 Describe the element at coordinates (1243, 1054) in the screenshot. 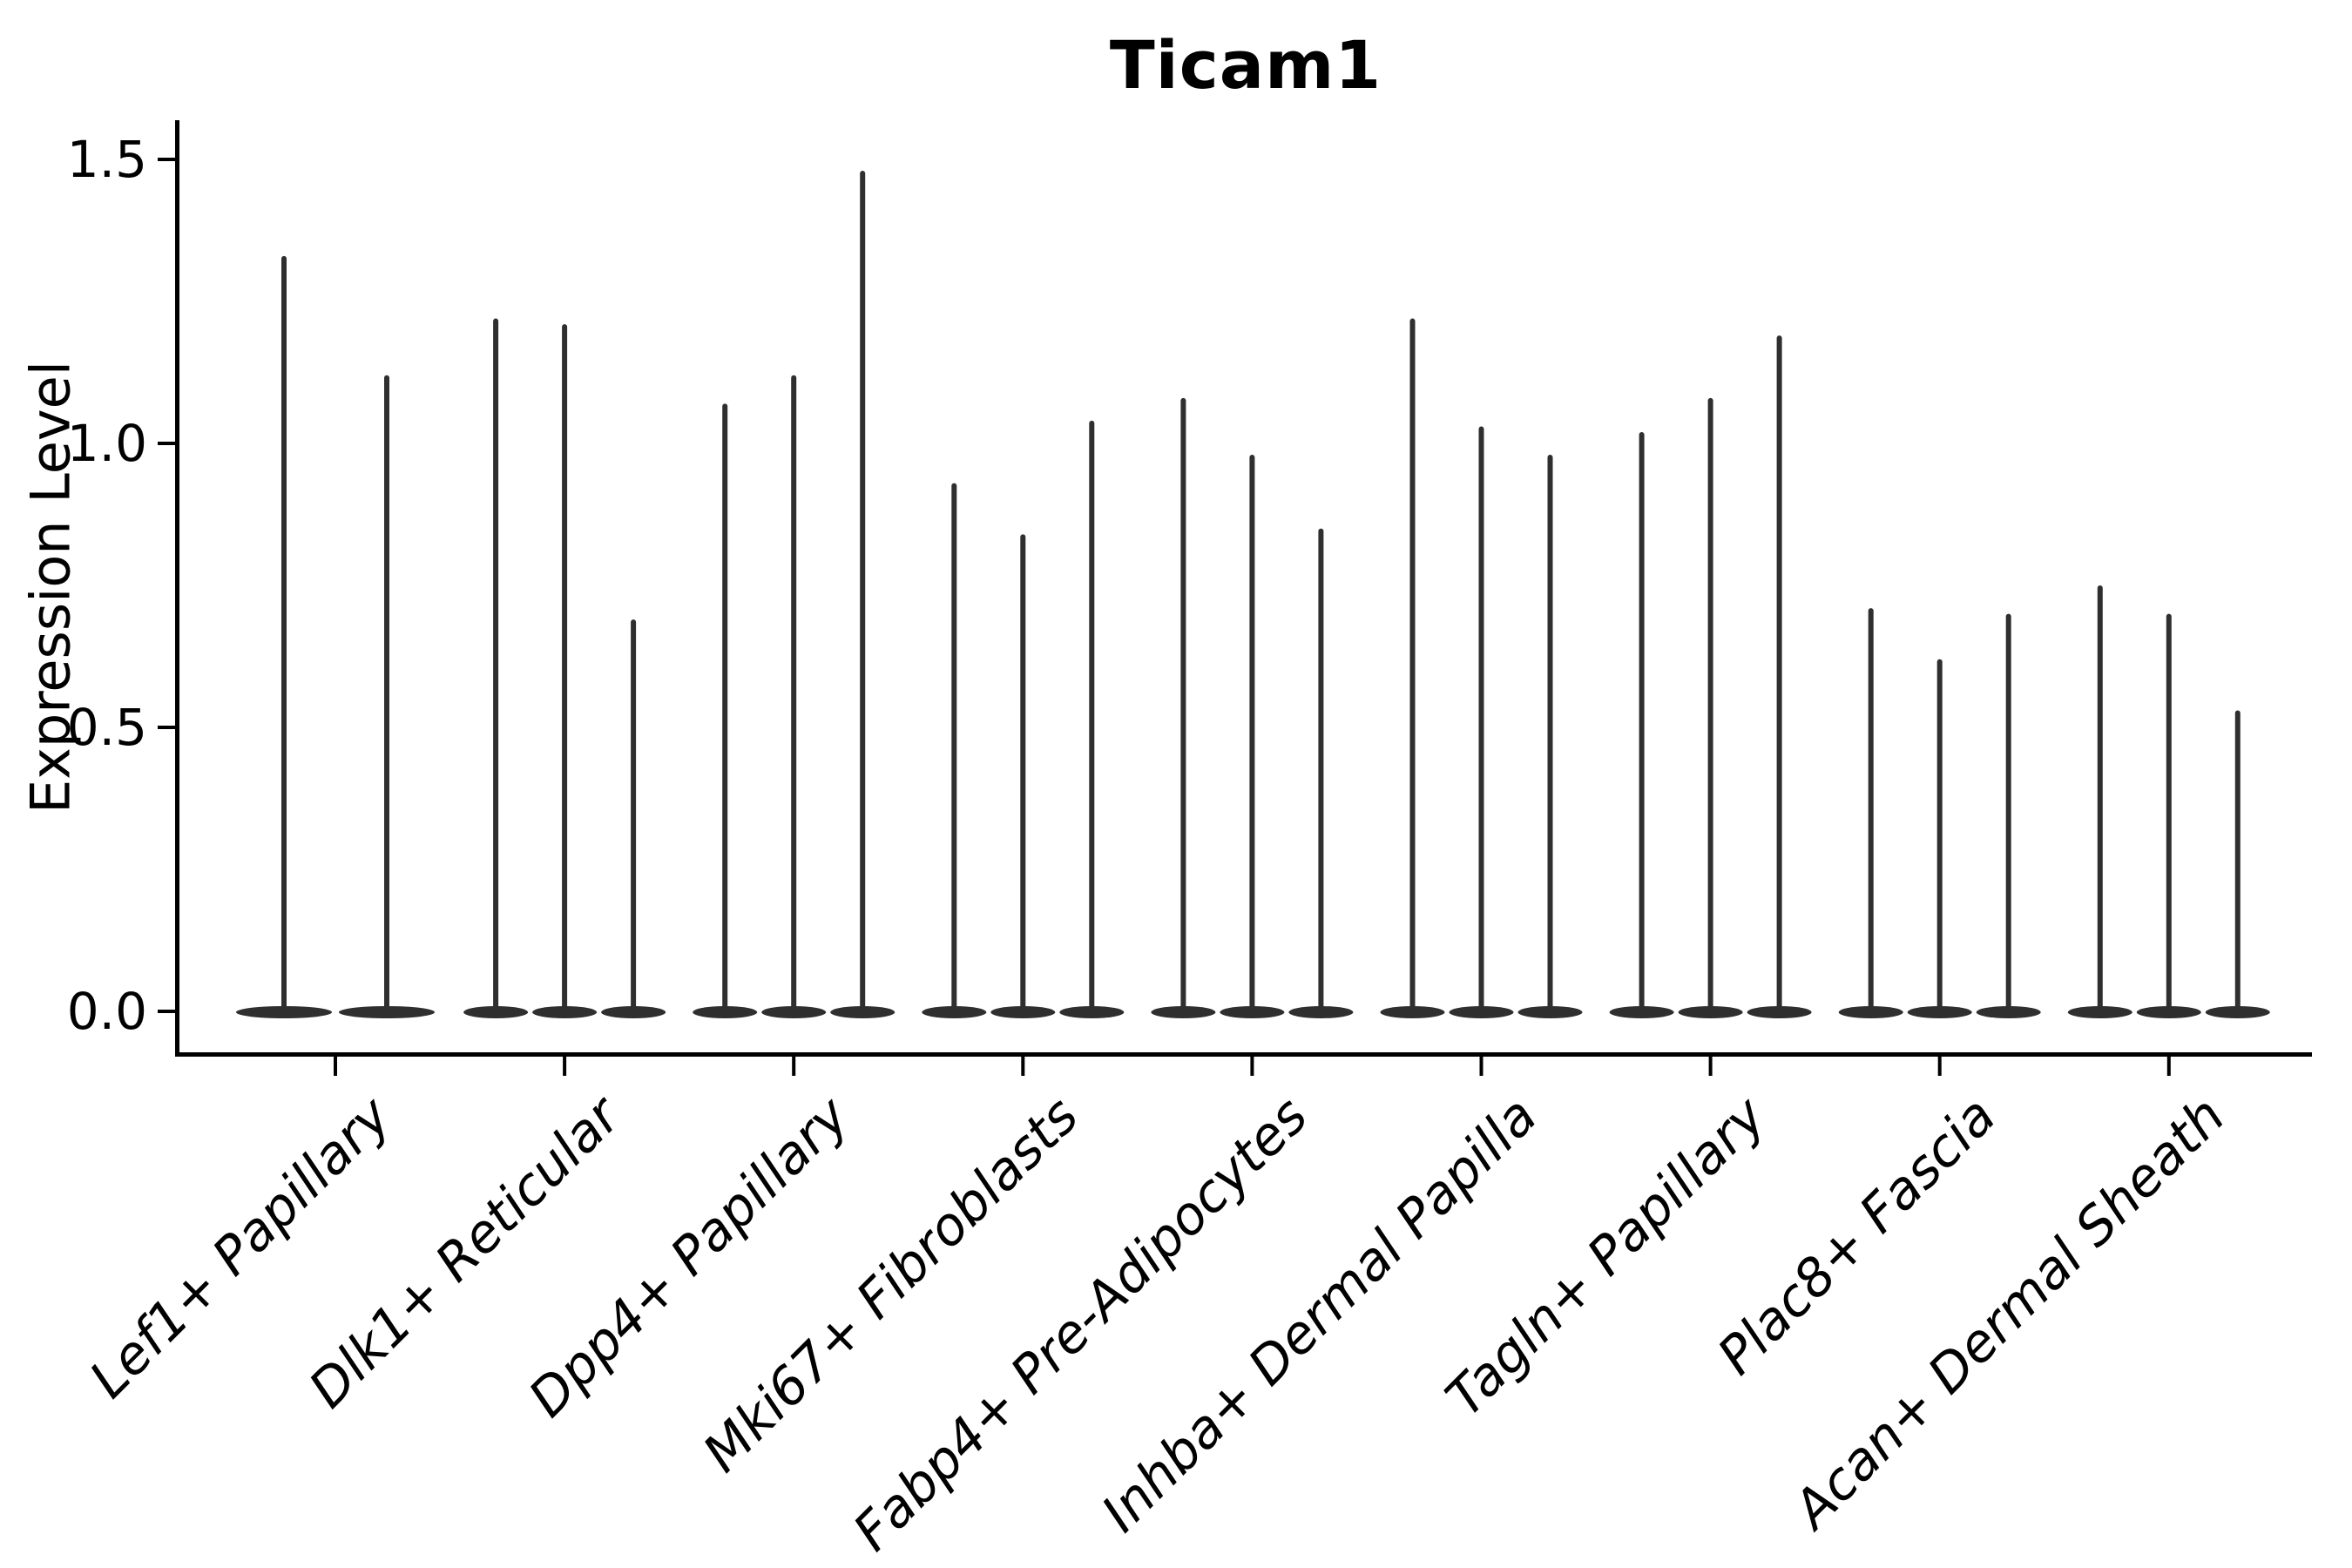

I see `x-axis-spine` at that location.